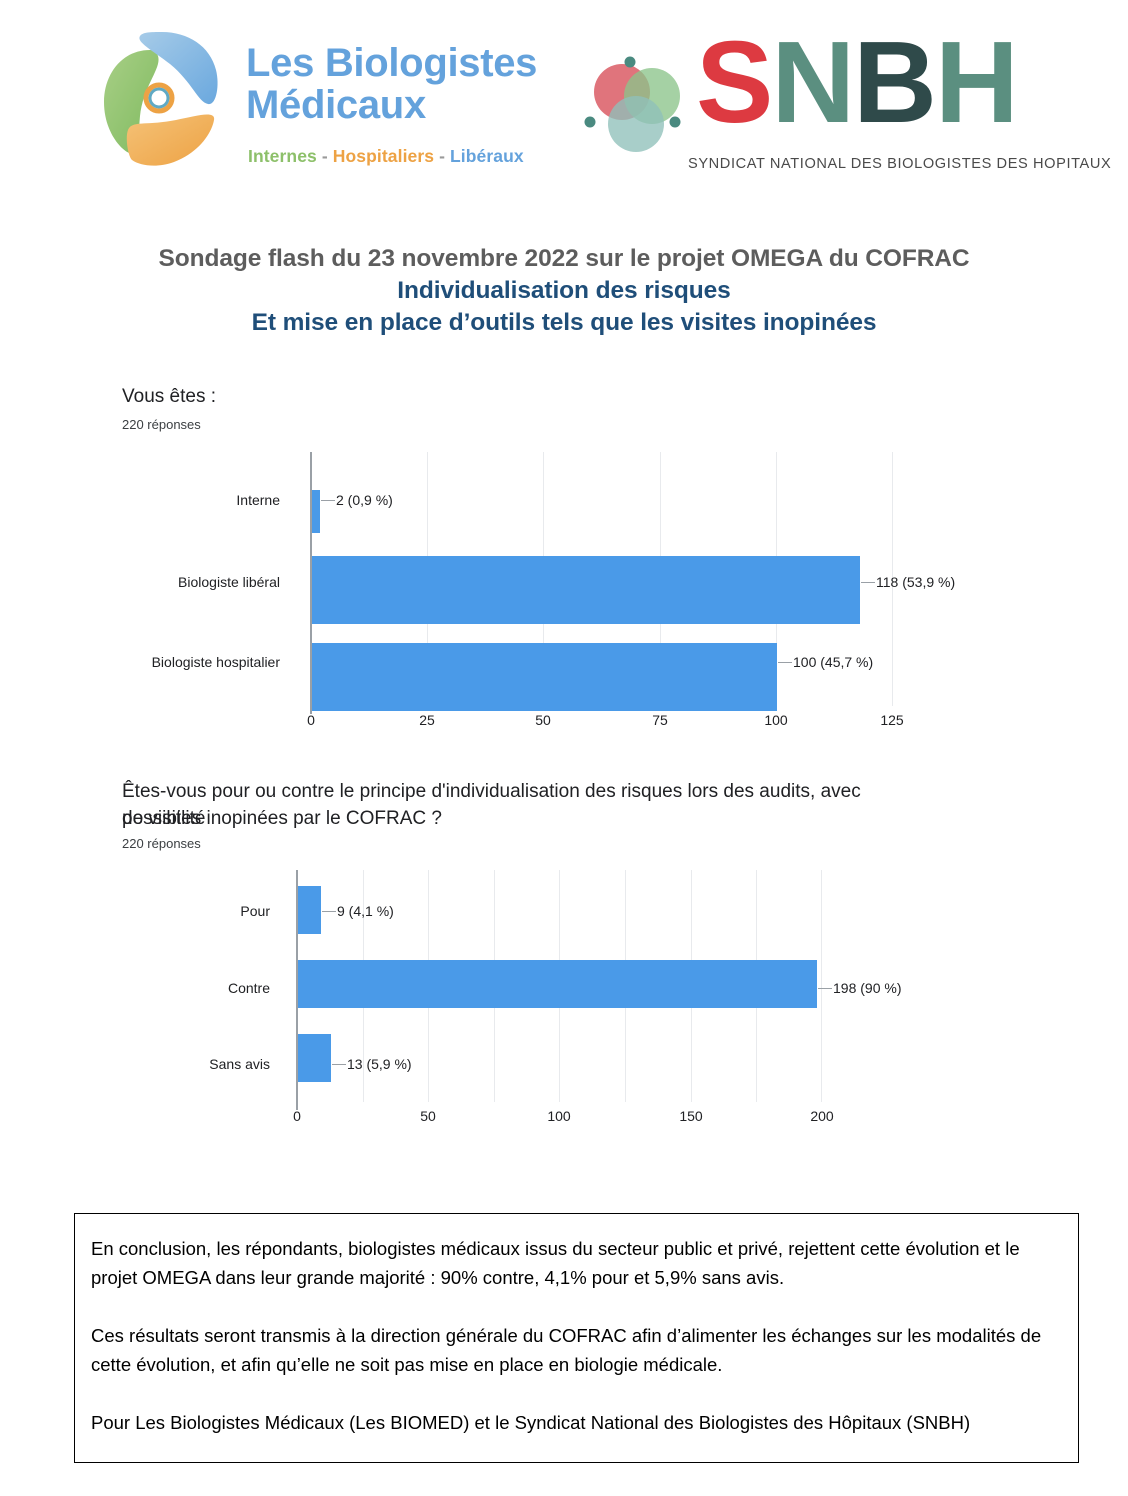 This screenshot has height=1496, width=1128. Describe the element at coordinates (329, 911) in the screenshot. I see `chart-2-leader-pour` at that location.